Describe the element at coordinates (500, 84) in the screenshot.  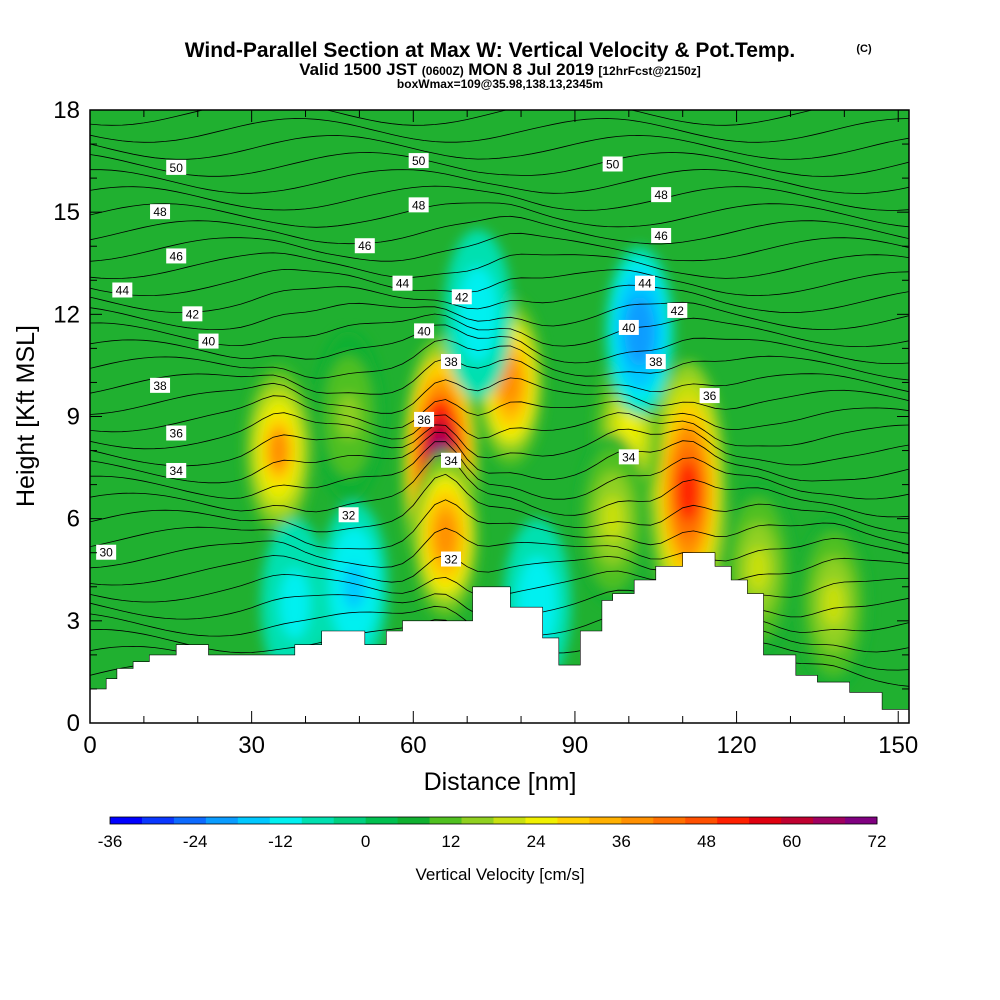
I see `subtitle2: boxWmax=109@35.98,138.13,2345m` at that location.